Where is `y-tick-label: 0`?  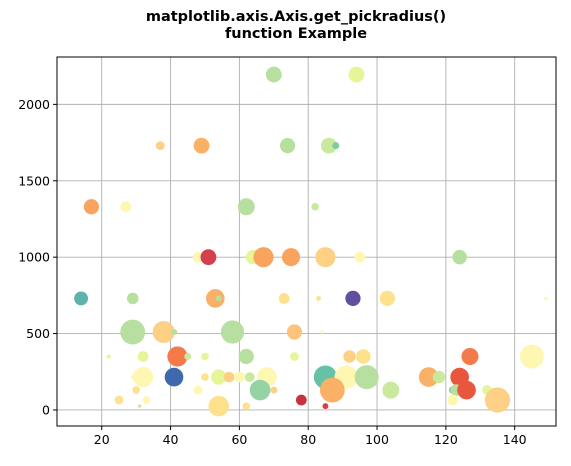 y-tick-label: 0 is located at coordinates (46, 409).